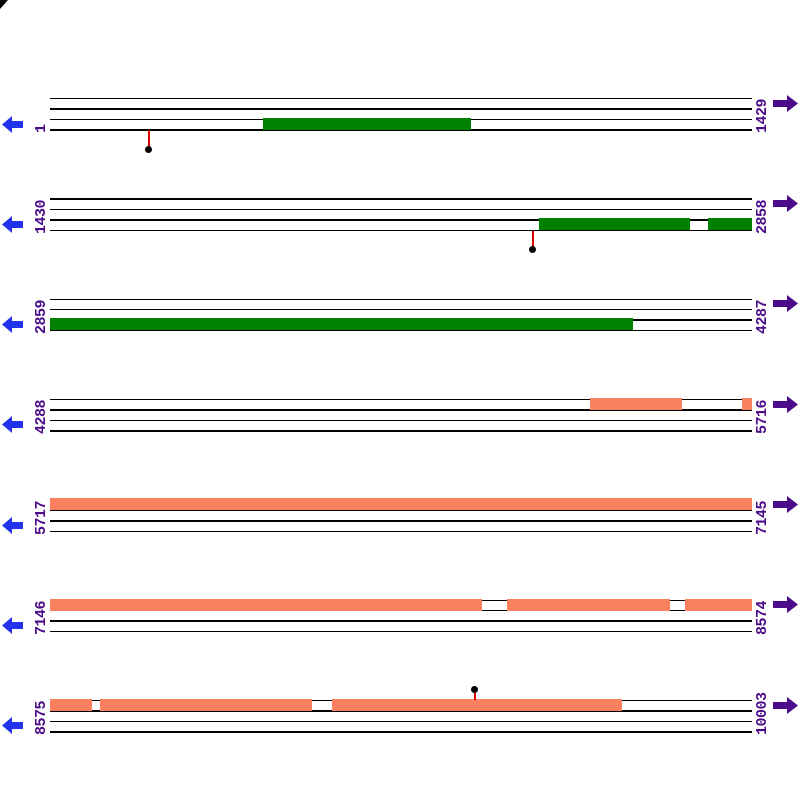  Describe the element at coordinates (41, 517) in the screenshot. I see `track-start-label: 5717` at that location.